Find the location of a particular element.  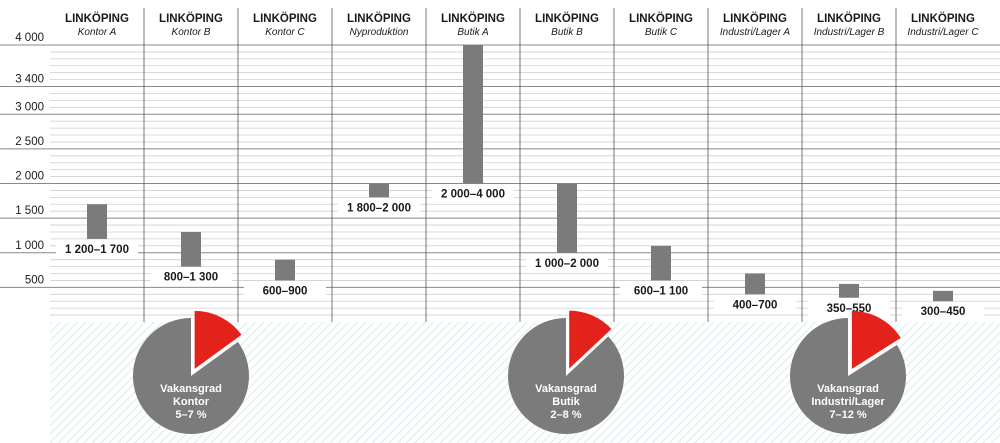

pie-range: 5–7 % is located at coordinates (190, 415).